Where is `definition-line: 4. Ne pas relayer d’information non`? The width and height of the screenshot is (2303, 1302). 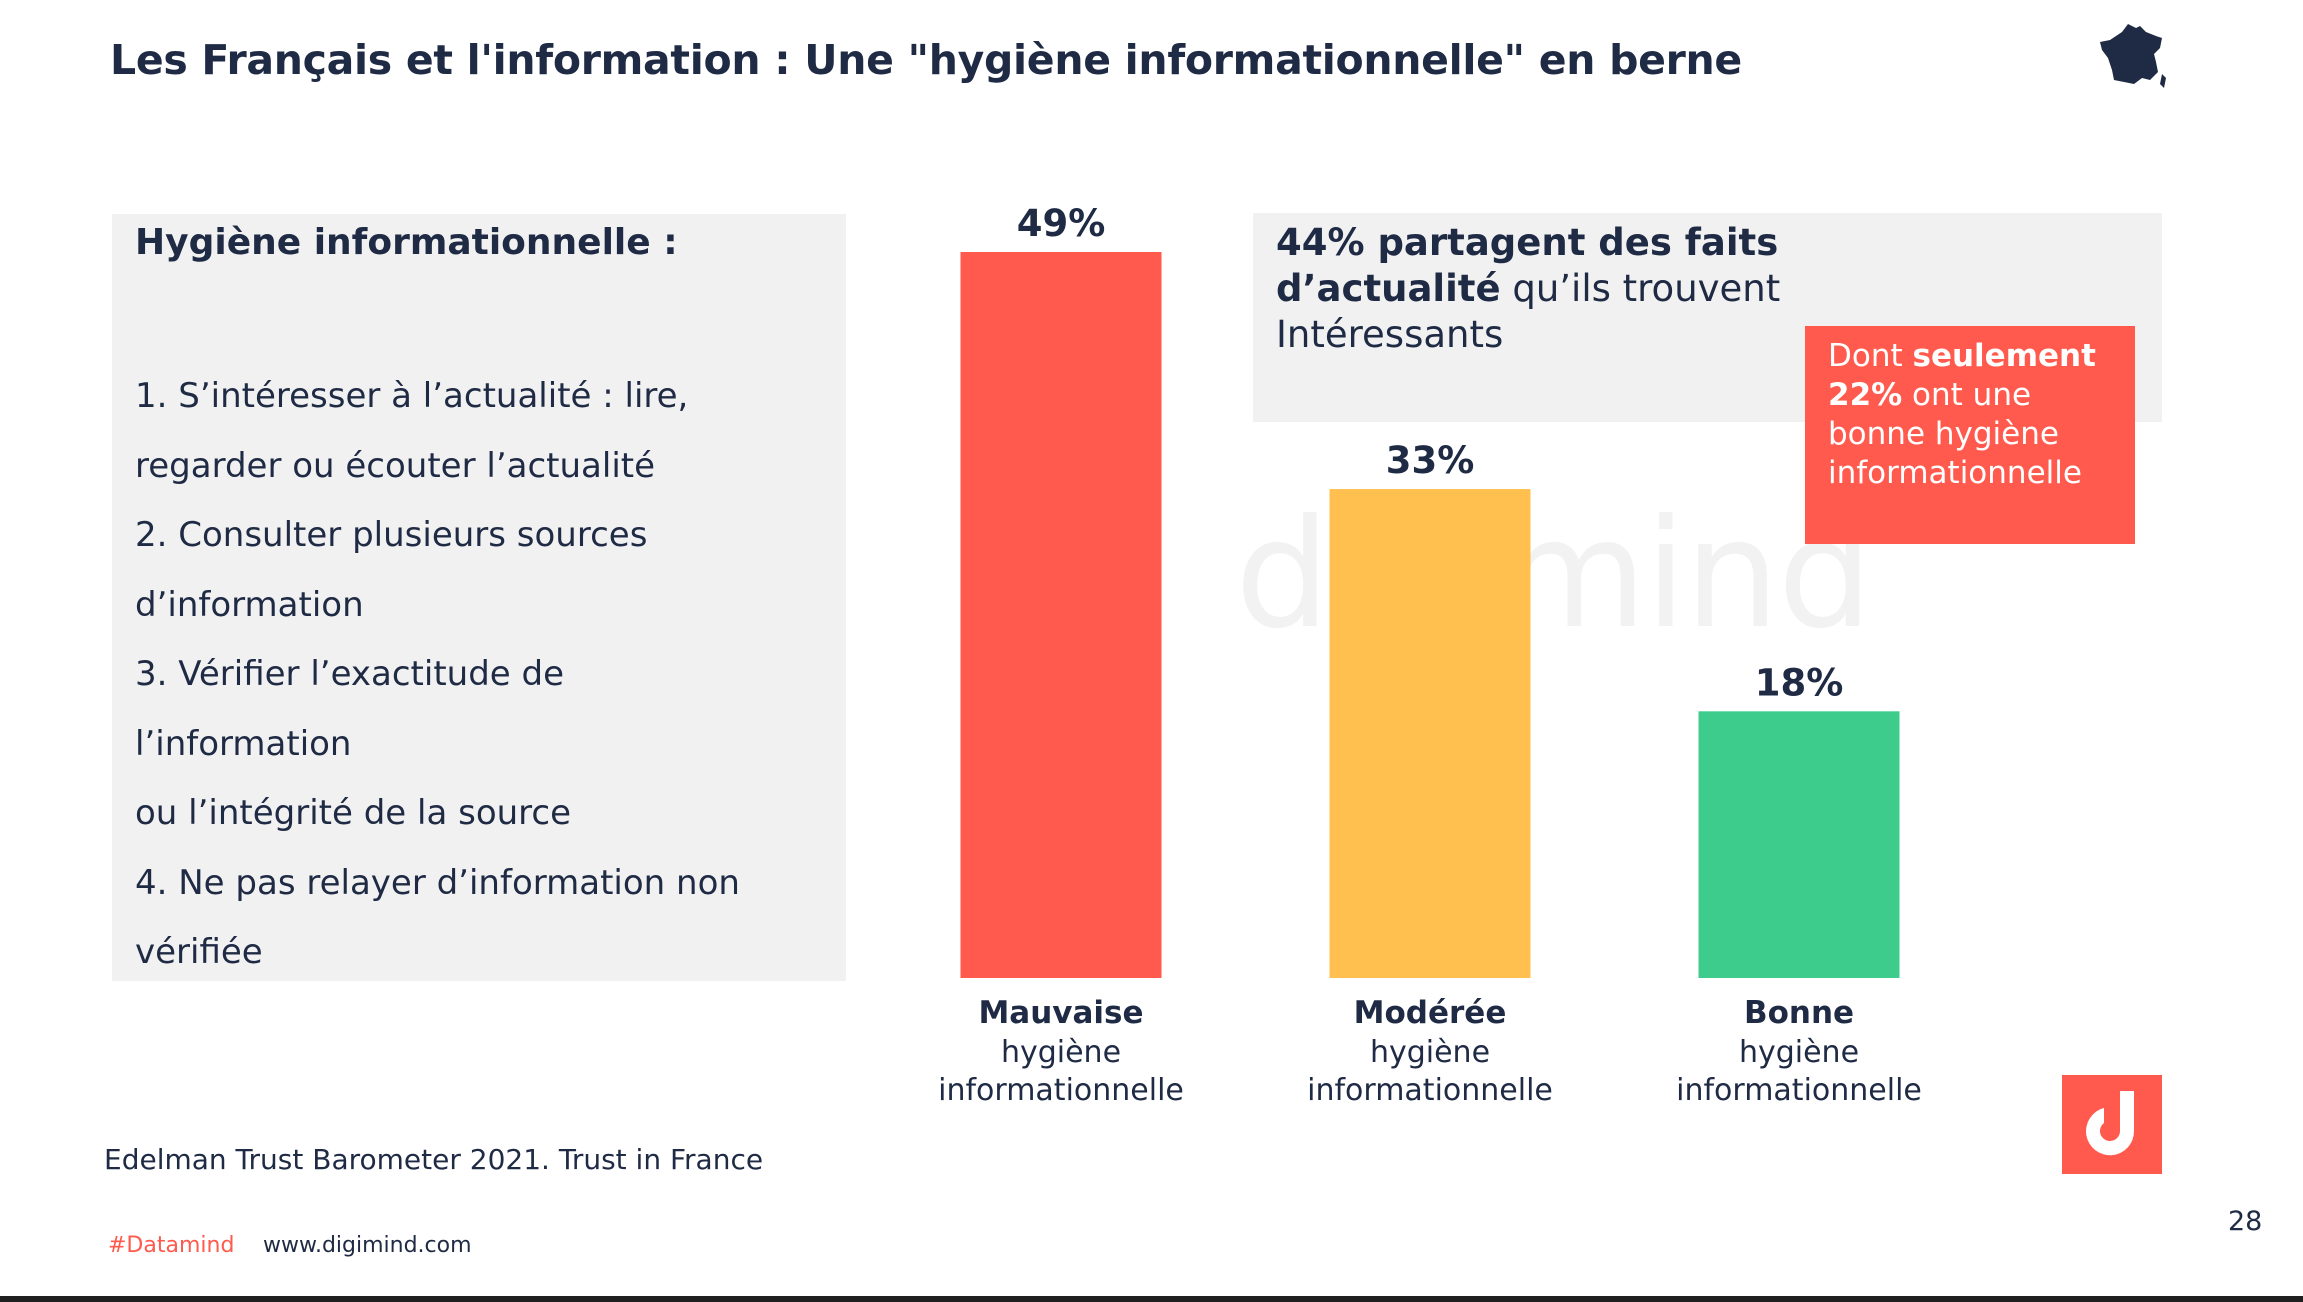
definition-line: 4. Ne pas relayer d’information non is located at coordinates (437, 882).